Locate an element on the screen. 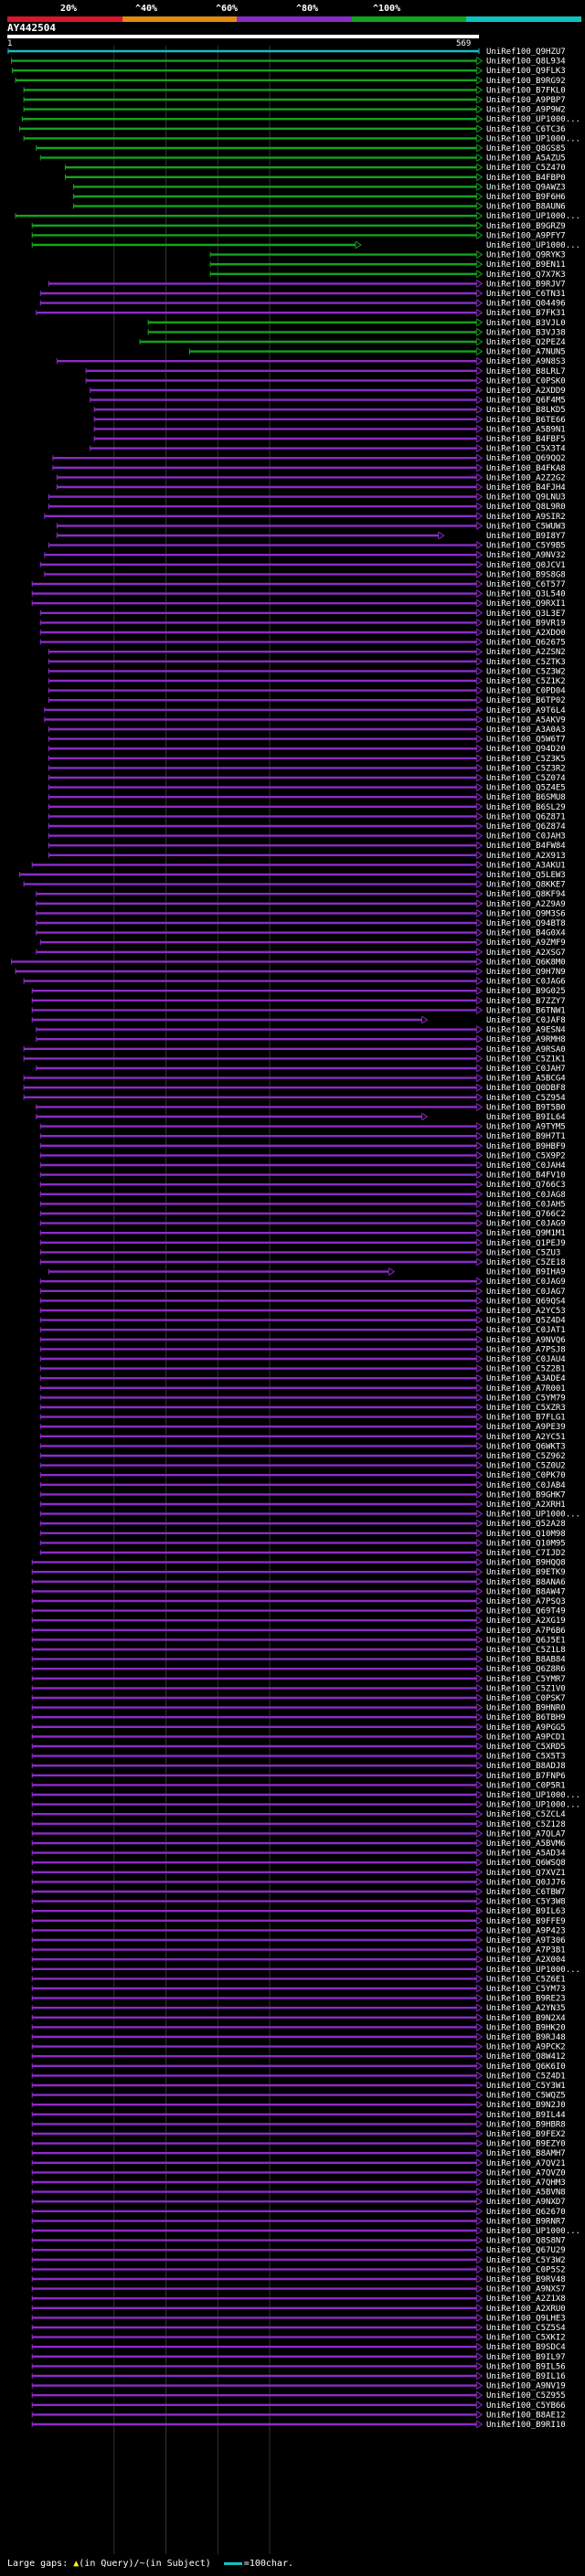  hit-label: UniRef100_A9PBP7 is located at coordinates (526, 100).